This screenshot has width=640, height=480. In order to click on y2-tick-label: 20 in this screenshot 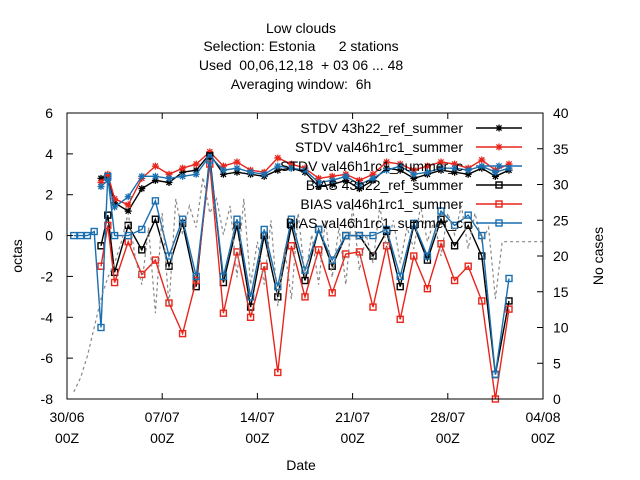, I will do `click(561, 256)`.